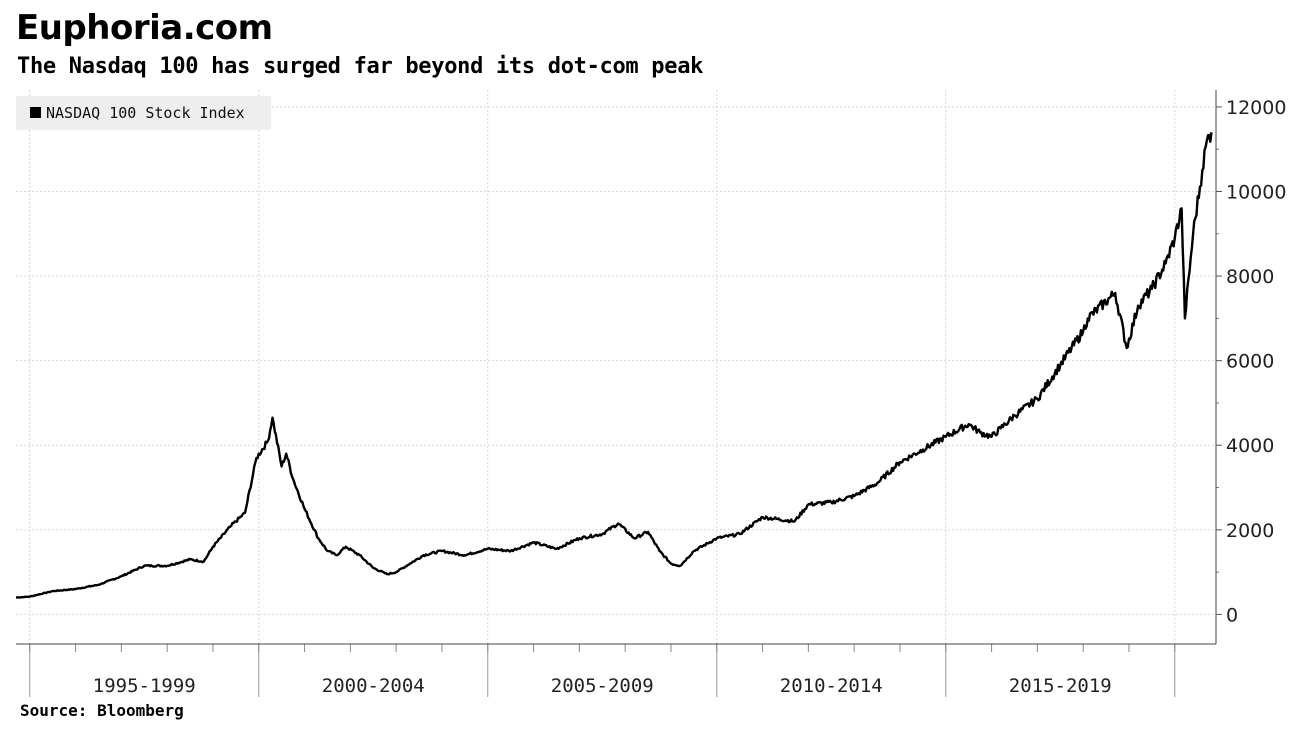  Describe the element at coordinates (1250, 362) in the screenshot. I see `y-tick-label: 6000` at that location.